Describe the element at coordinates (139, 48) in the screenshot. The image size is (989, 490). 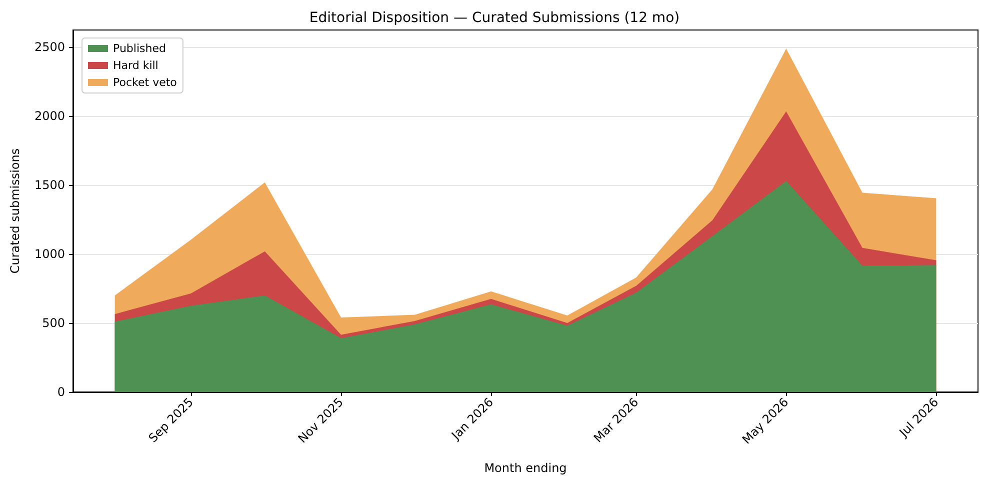
I see `legend-label: Published` at that location.